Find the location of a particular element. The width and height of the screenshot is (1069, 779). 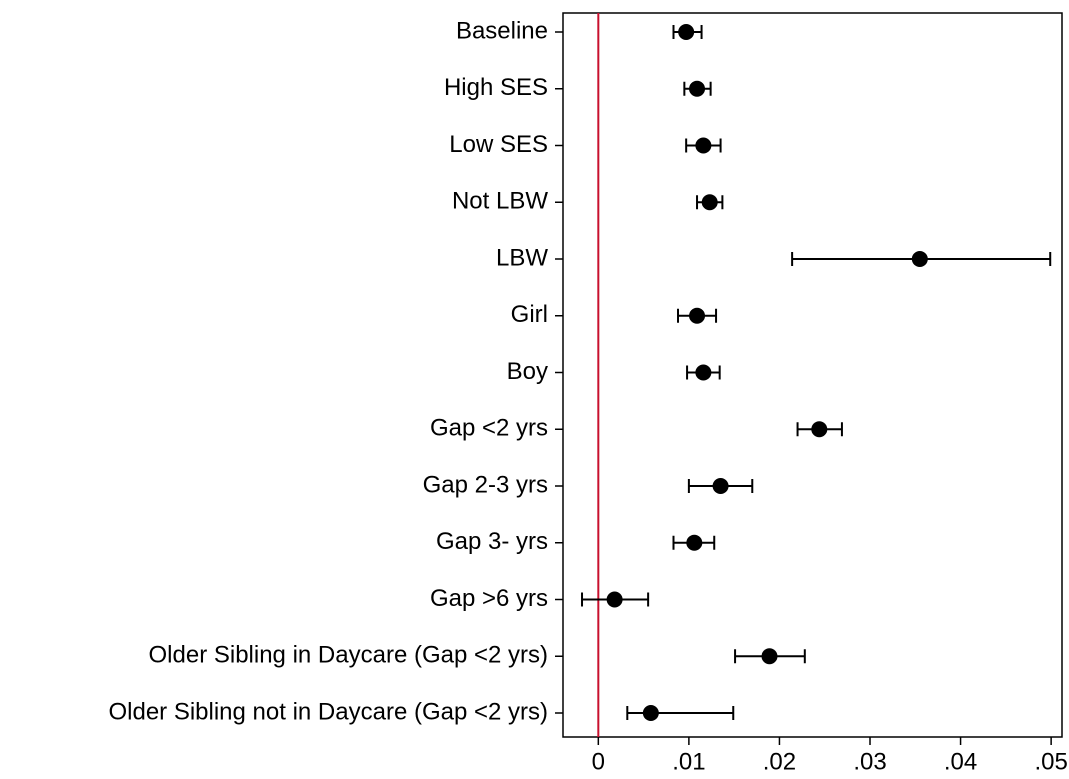

y-tick-label: Not LBW is located at coordinates (500, 201).